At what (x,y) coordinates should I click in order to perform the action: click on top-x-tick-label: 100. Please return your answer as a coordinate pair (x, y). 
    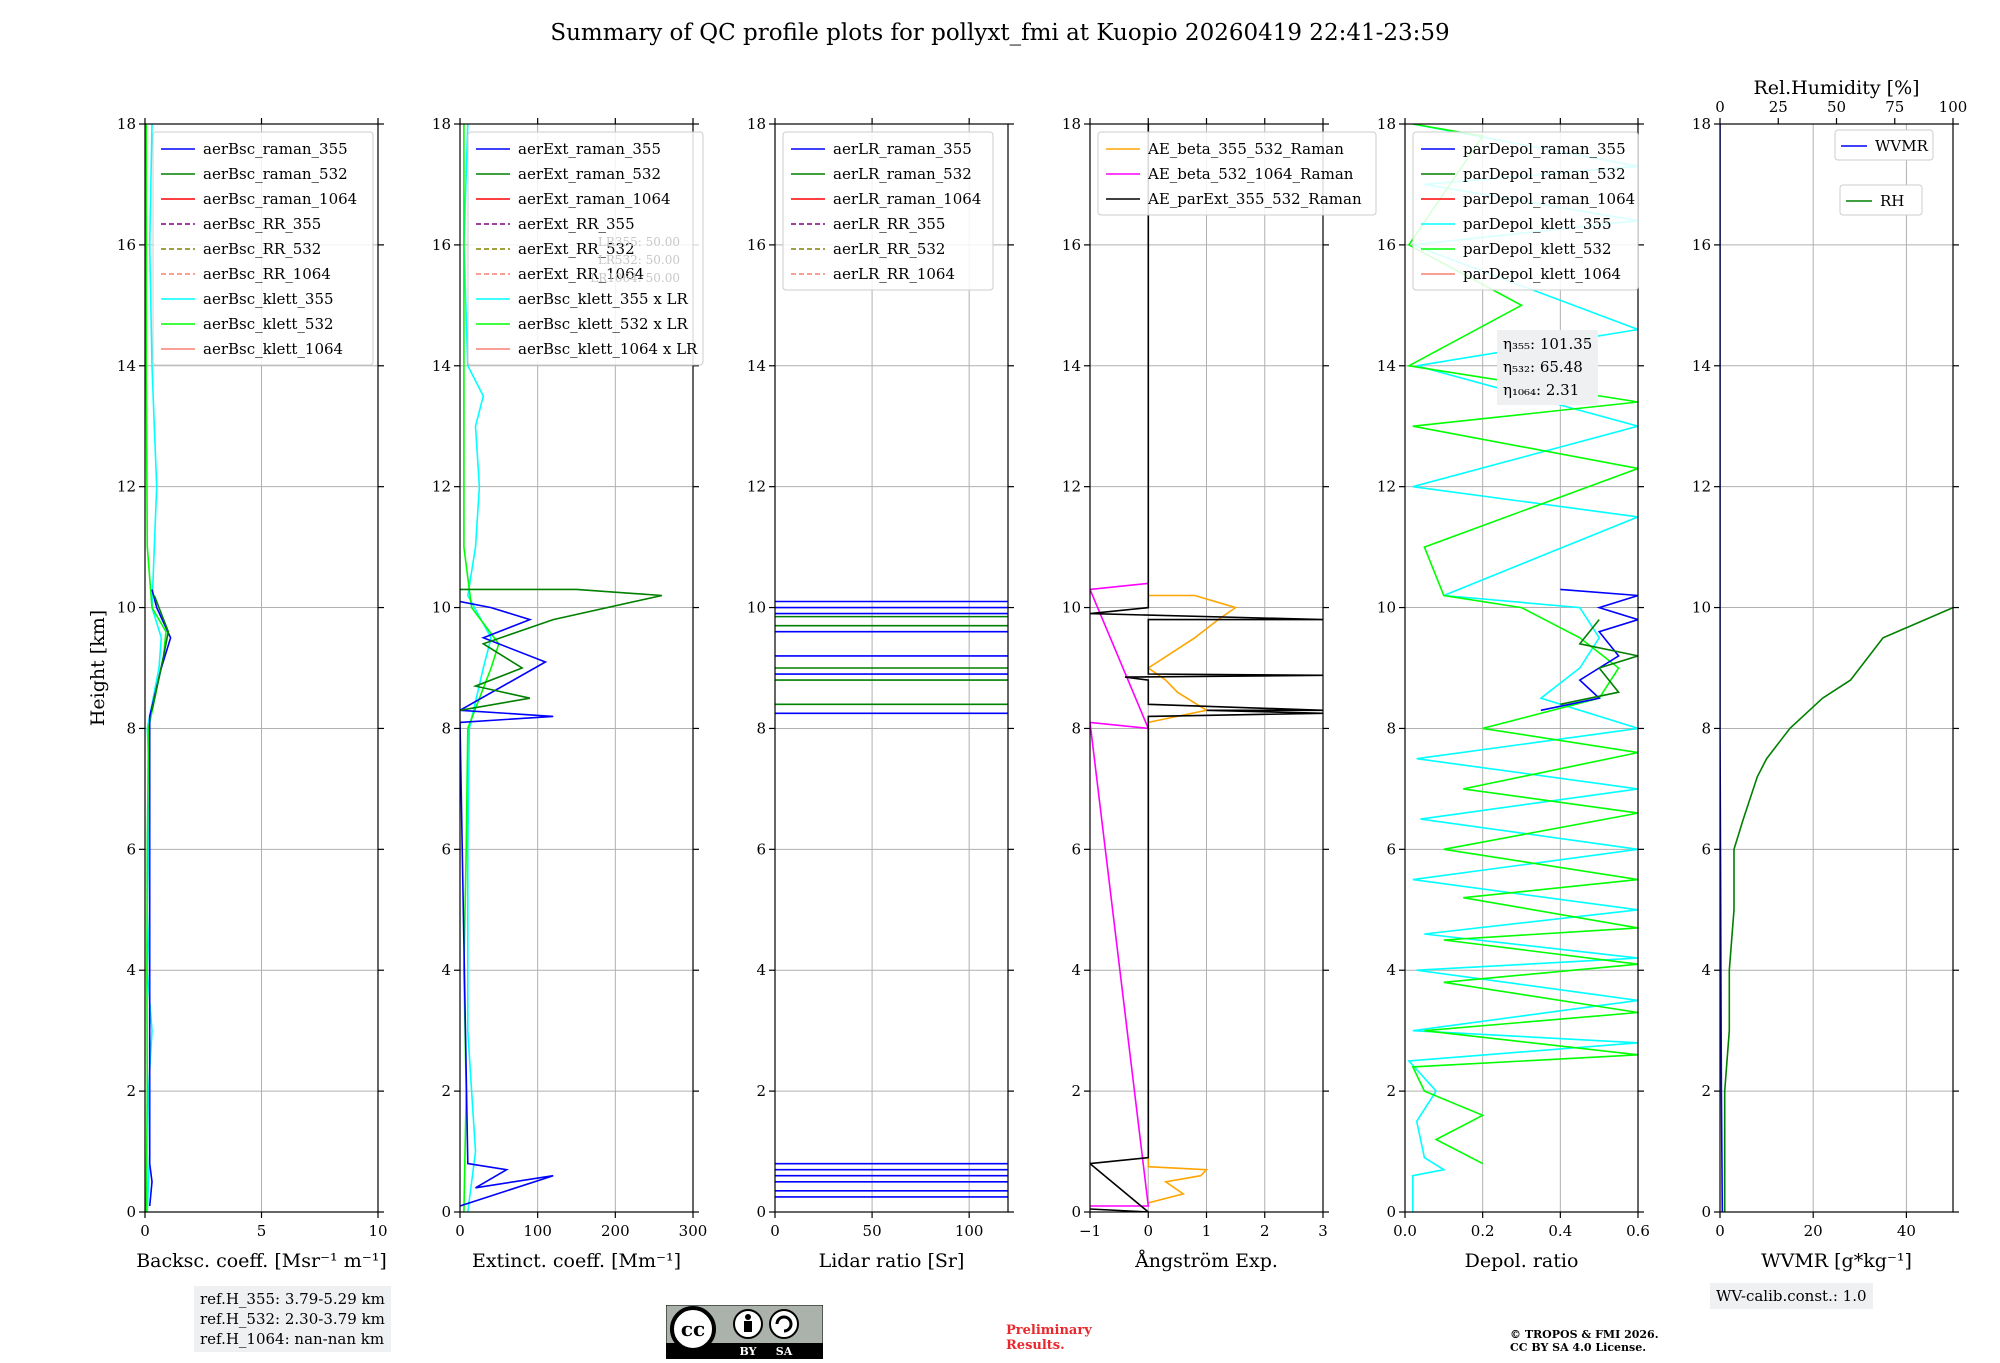
    Looking at the image, I should click on (1953, 107).